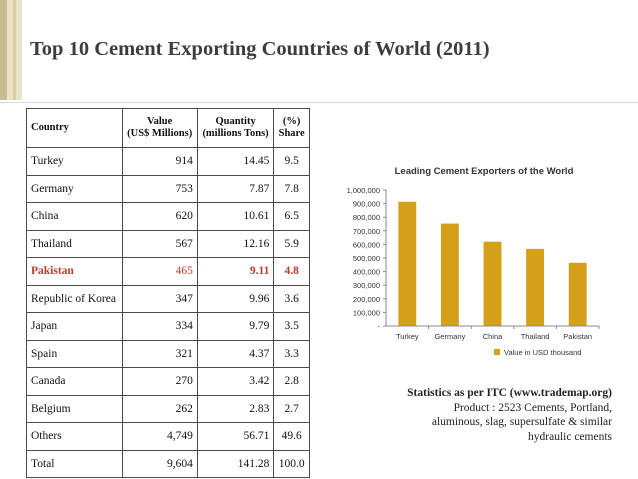 Image resolution: width=638 pixels, height=479 pixels. Describe the element at coordinates (74, 188) in the screenshot. I see `cell-country: Germany` at that location.